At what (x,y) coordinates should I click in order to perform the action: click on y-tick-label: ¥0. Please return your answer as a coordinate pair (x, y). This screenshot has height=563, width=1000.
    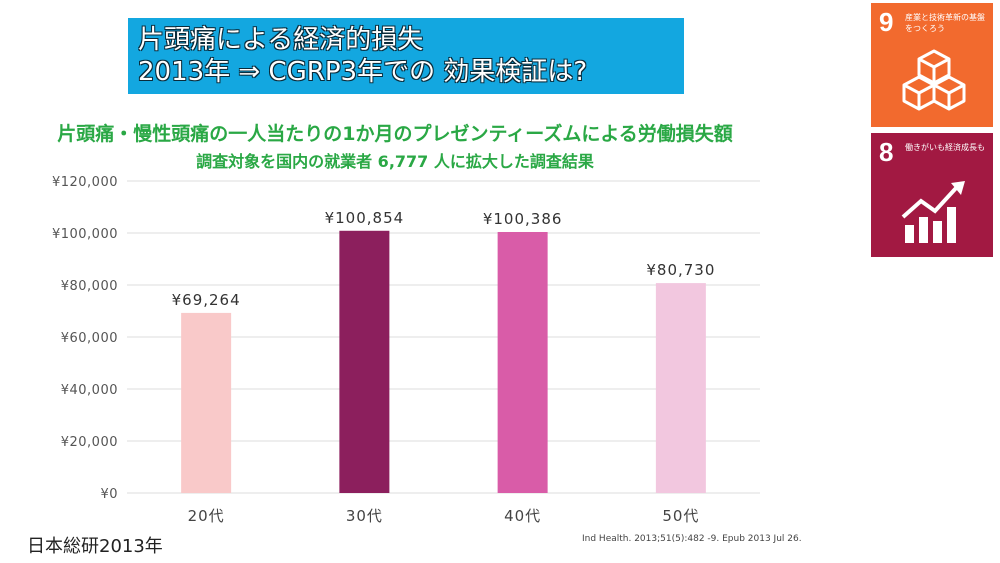
    Looking at the image, I should click on (109, 494).